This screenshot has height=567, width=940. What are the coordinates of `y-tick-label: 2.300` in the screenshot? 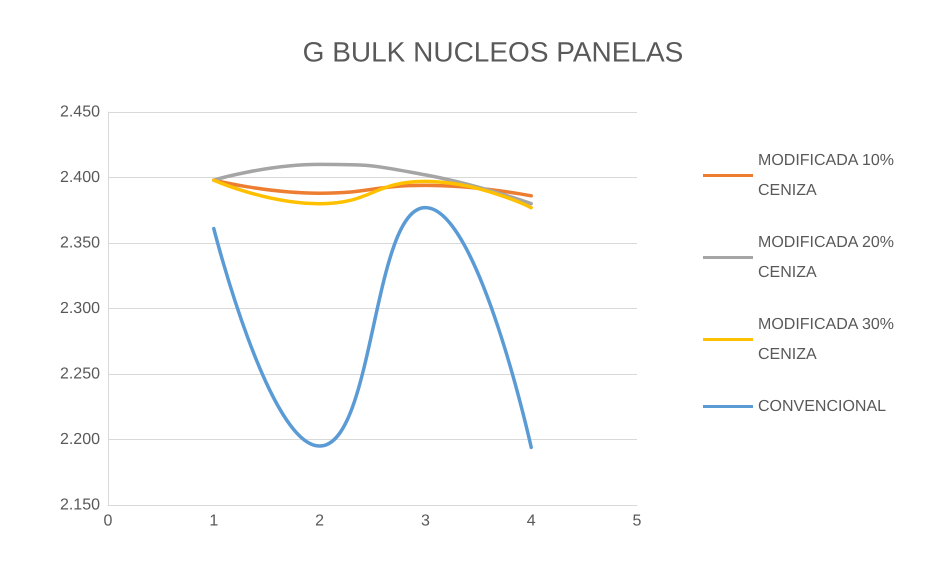 It's located at (80, 308).